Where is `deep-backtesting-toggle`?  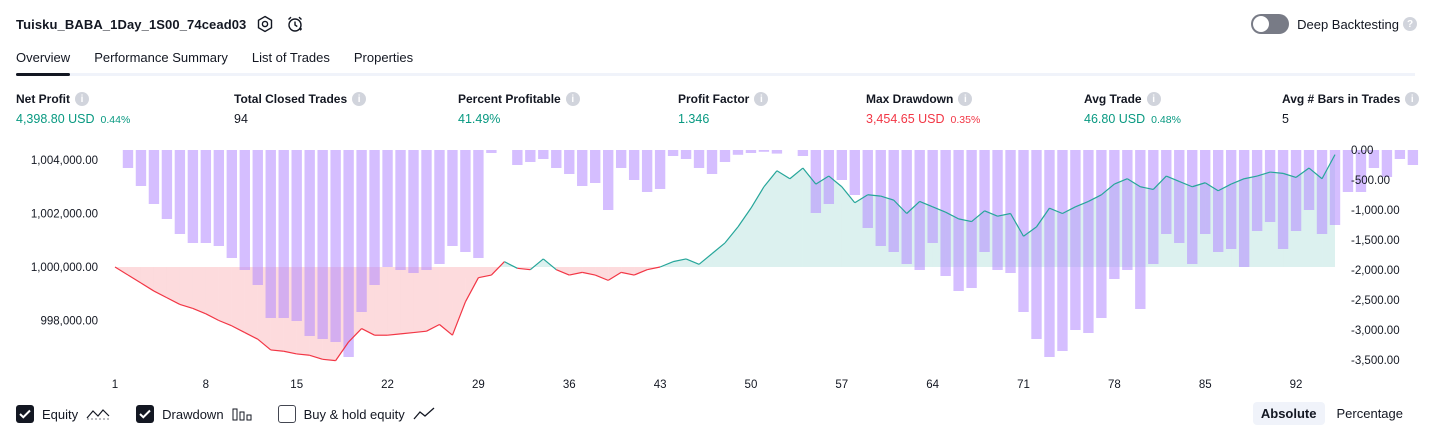
deep-backtesting-toggle is located at coordinates (1270, 24).